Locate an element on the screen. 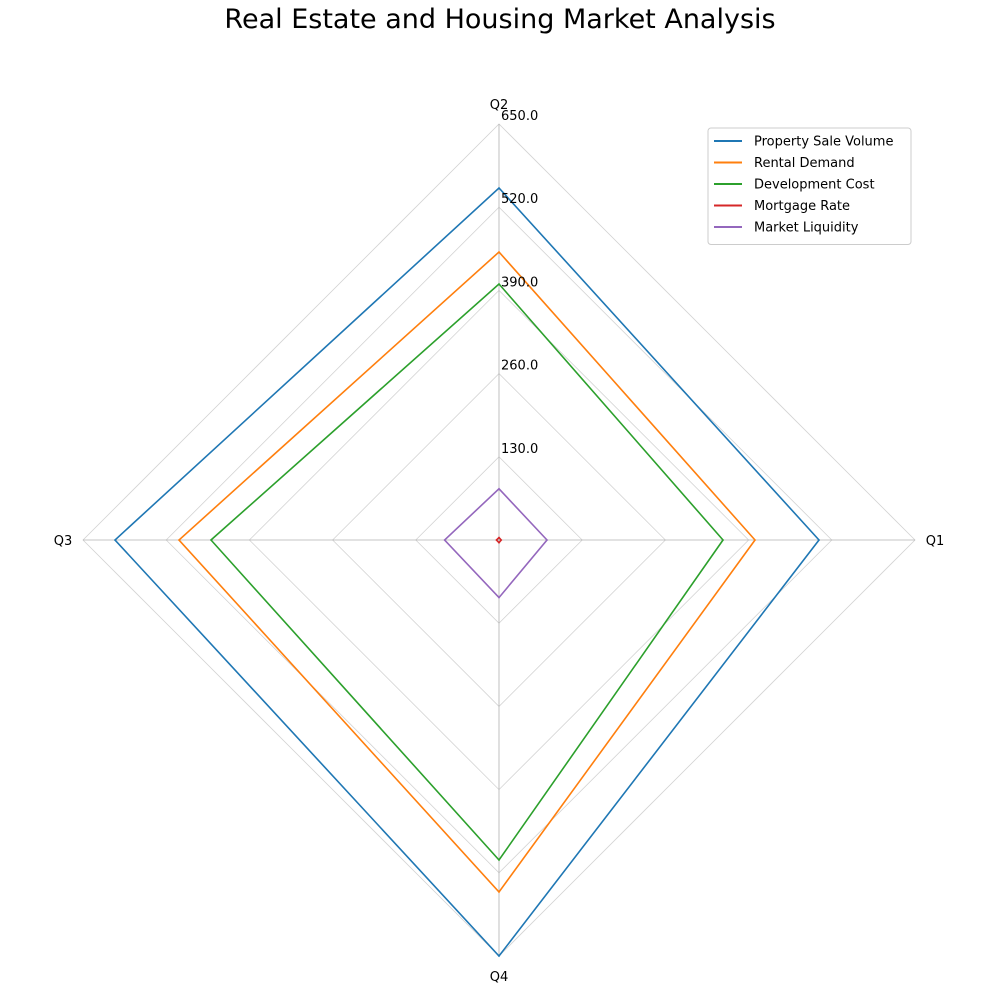 The width and height of the screenshot is (1000, 1000). legend-label-0: Property Sale Volume is located at coordinates (823, 142).